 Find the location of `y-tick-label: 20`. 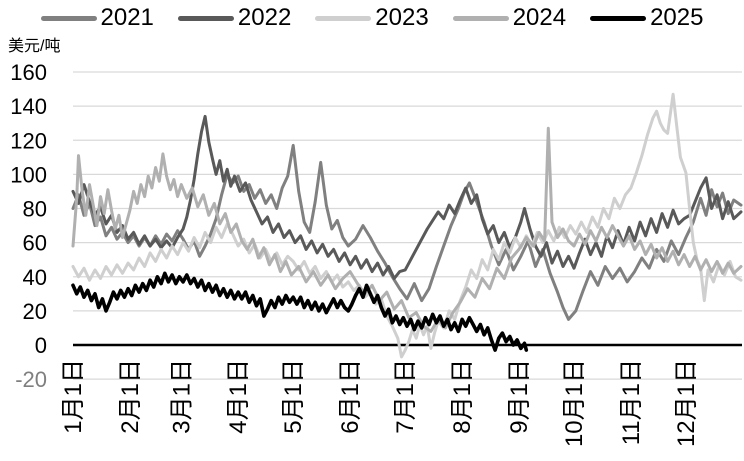

y-tick-label: 20 is located at coordinates (35, 311).